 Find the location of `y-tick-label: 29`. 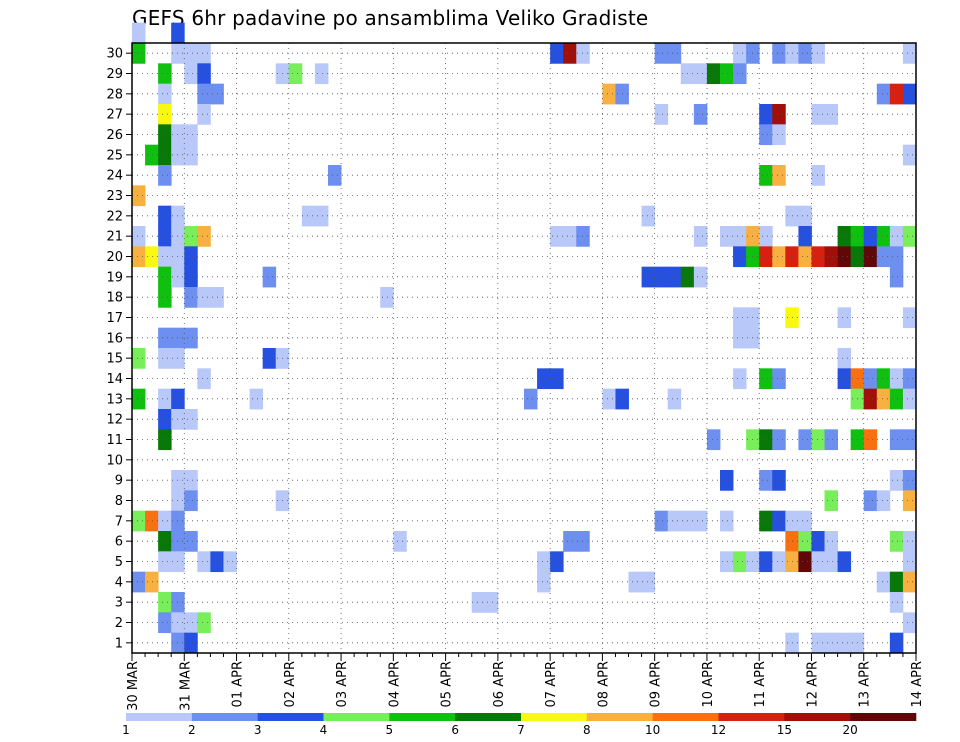

y-tick-label: 29 is located at coordinates (114, 74).